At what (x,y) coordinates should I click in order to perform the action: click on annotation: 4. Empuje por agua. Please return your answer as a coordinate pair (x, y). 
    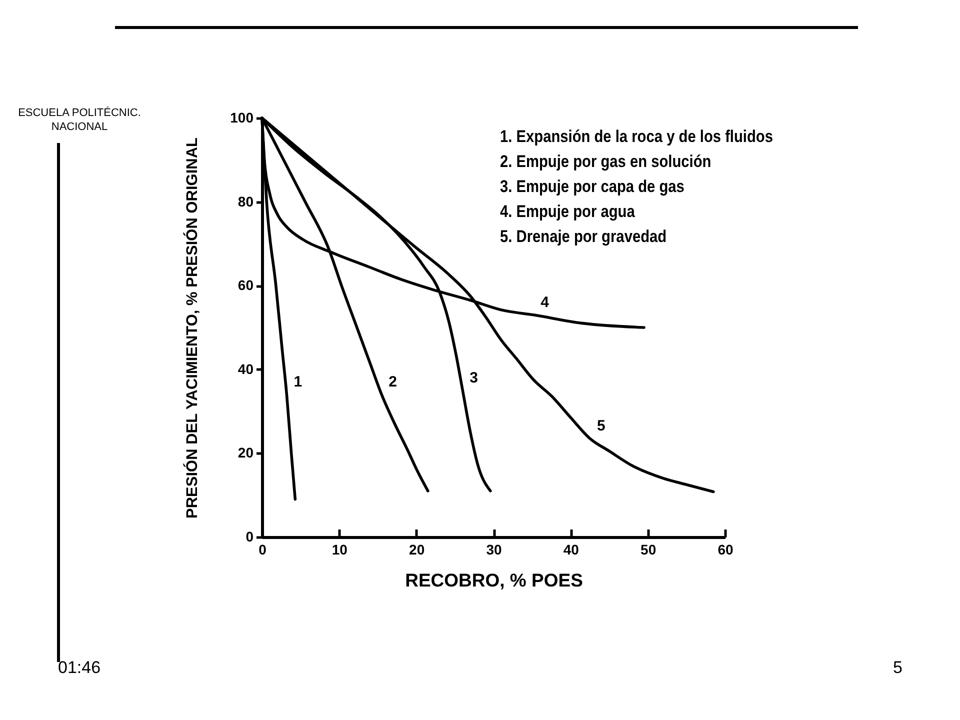
    Looking at the image, I should click on (567, 212).